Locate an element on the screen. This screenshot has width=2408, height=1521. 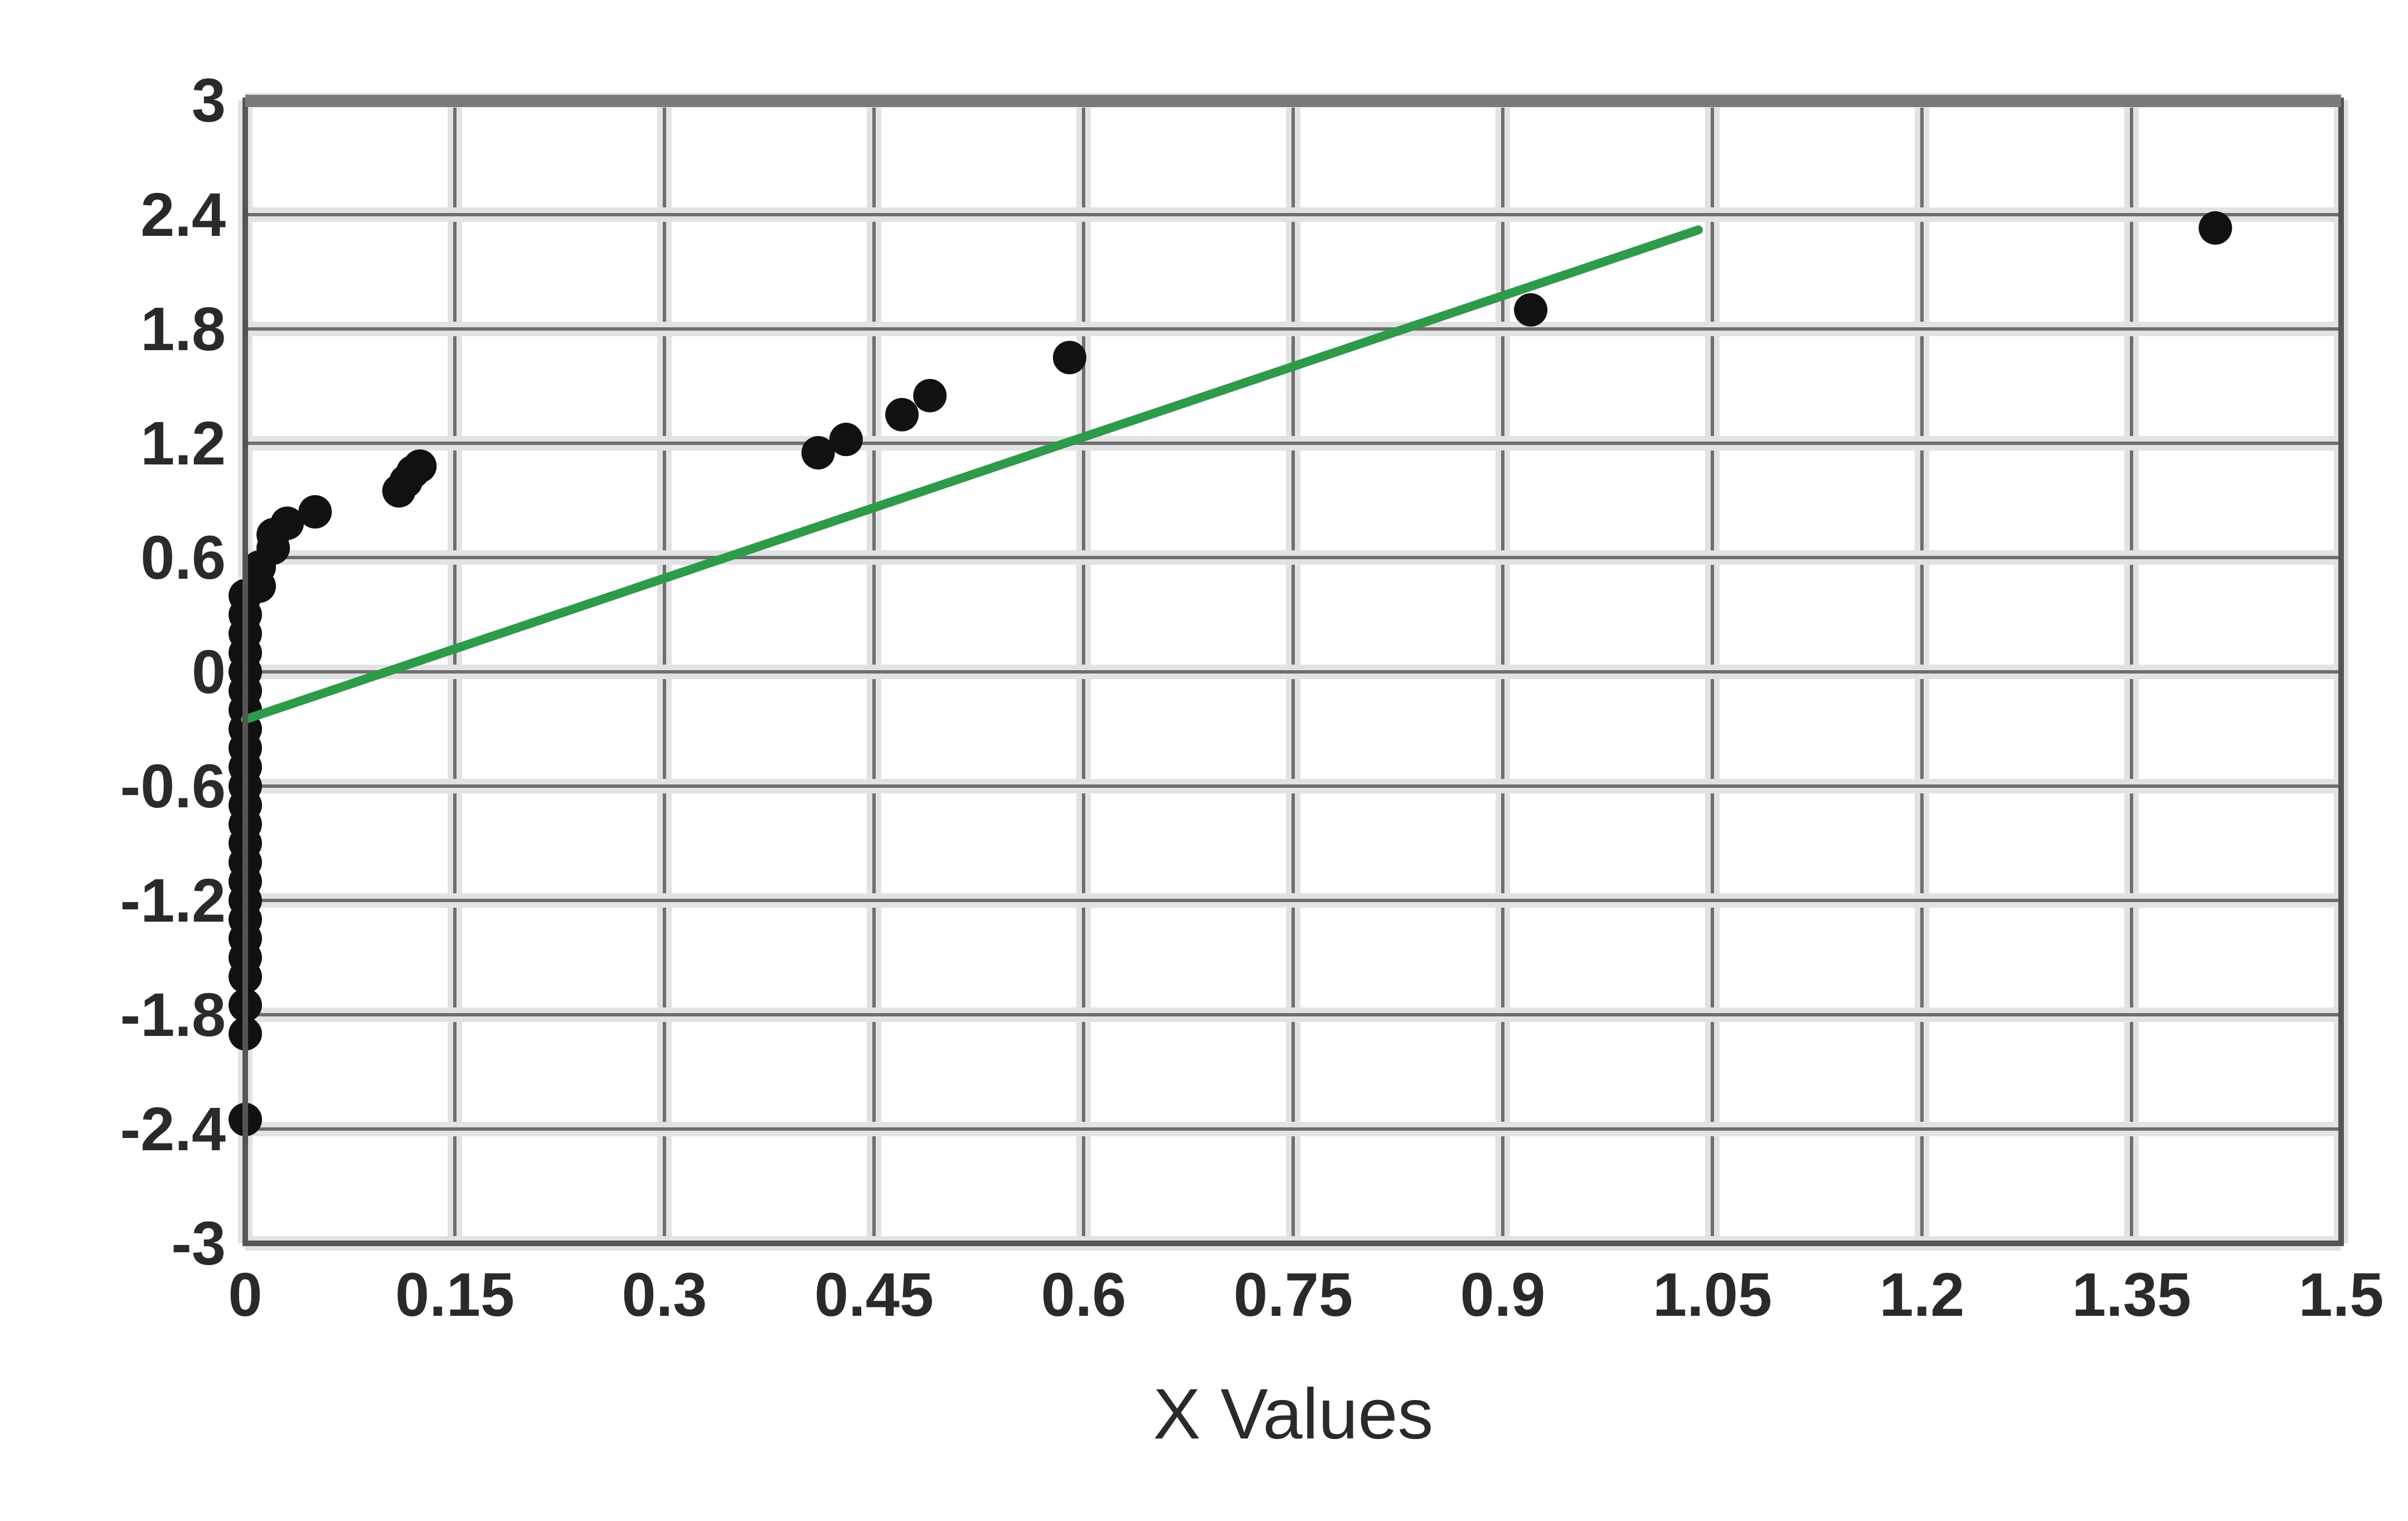
x-tick-labels: 0 0.15 0.3 0.45 0.6 0.75 0.9 1.05 1.2 1.35 1.5 is located at coordinates (1306, 1295).